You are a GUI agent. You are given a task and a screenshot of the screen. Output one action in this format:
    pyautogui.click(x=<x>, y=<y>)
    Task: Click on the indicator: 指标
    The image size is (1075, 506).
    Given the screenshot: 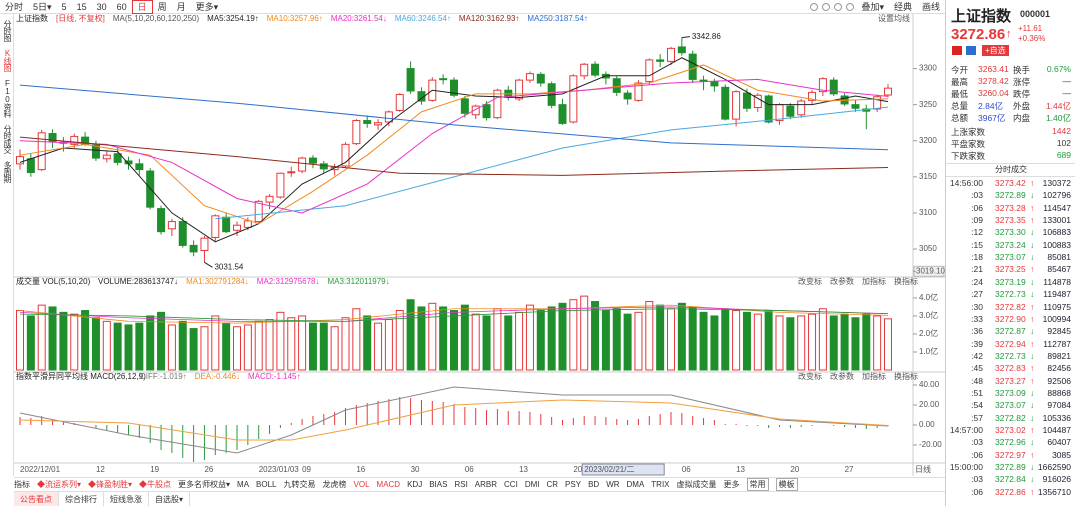 What is the action you would take?
    pyautogui.click(x=22, y=484)
    